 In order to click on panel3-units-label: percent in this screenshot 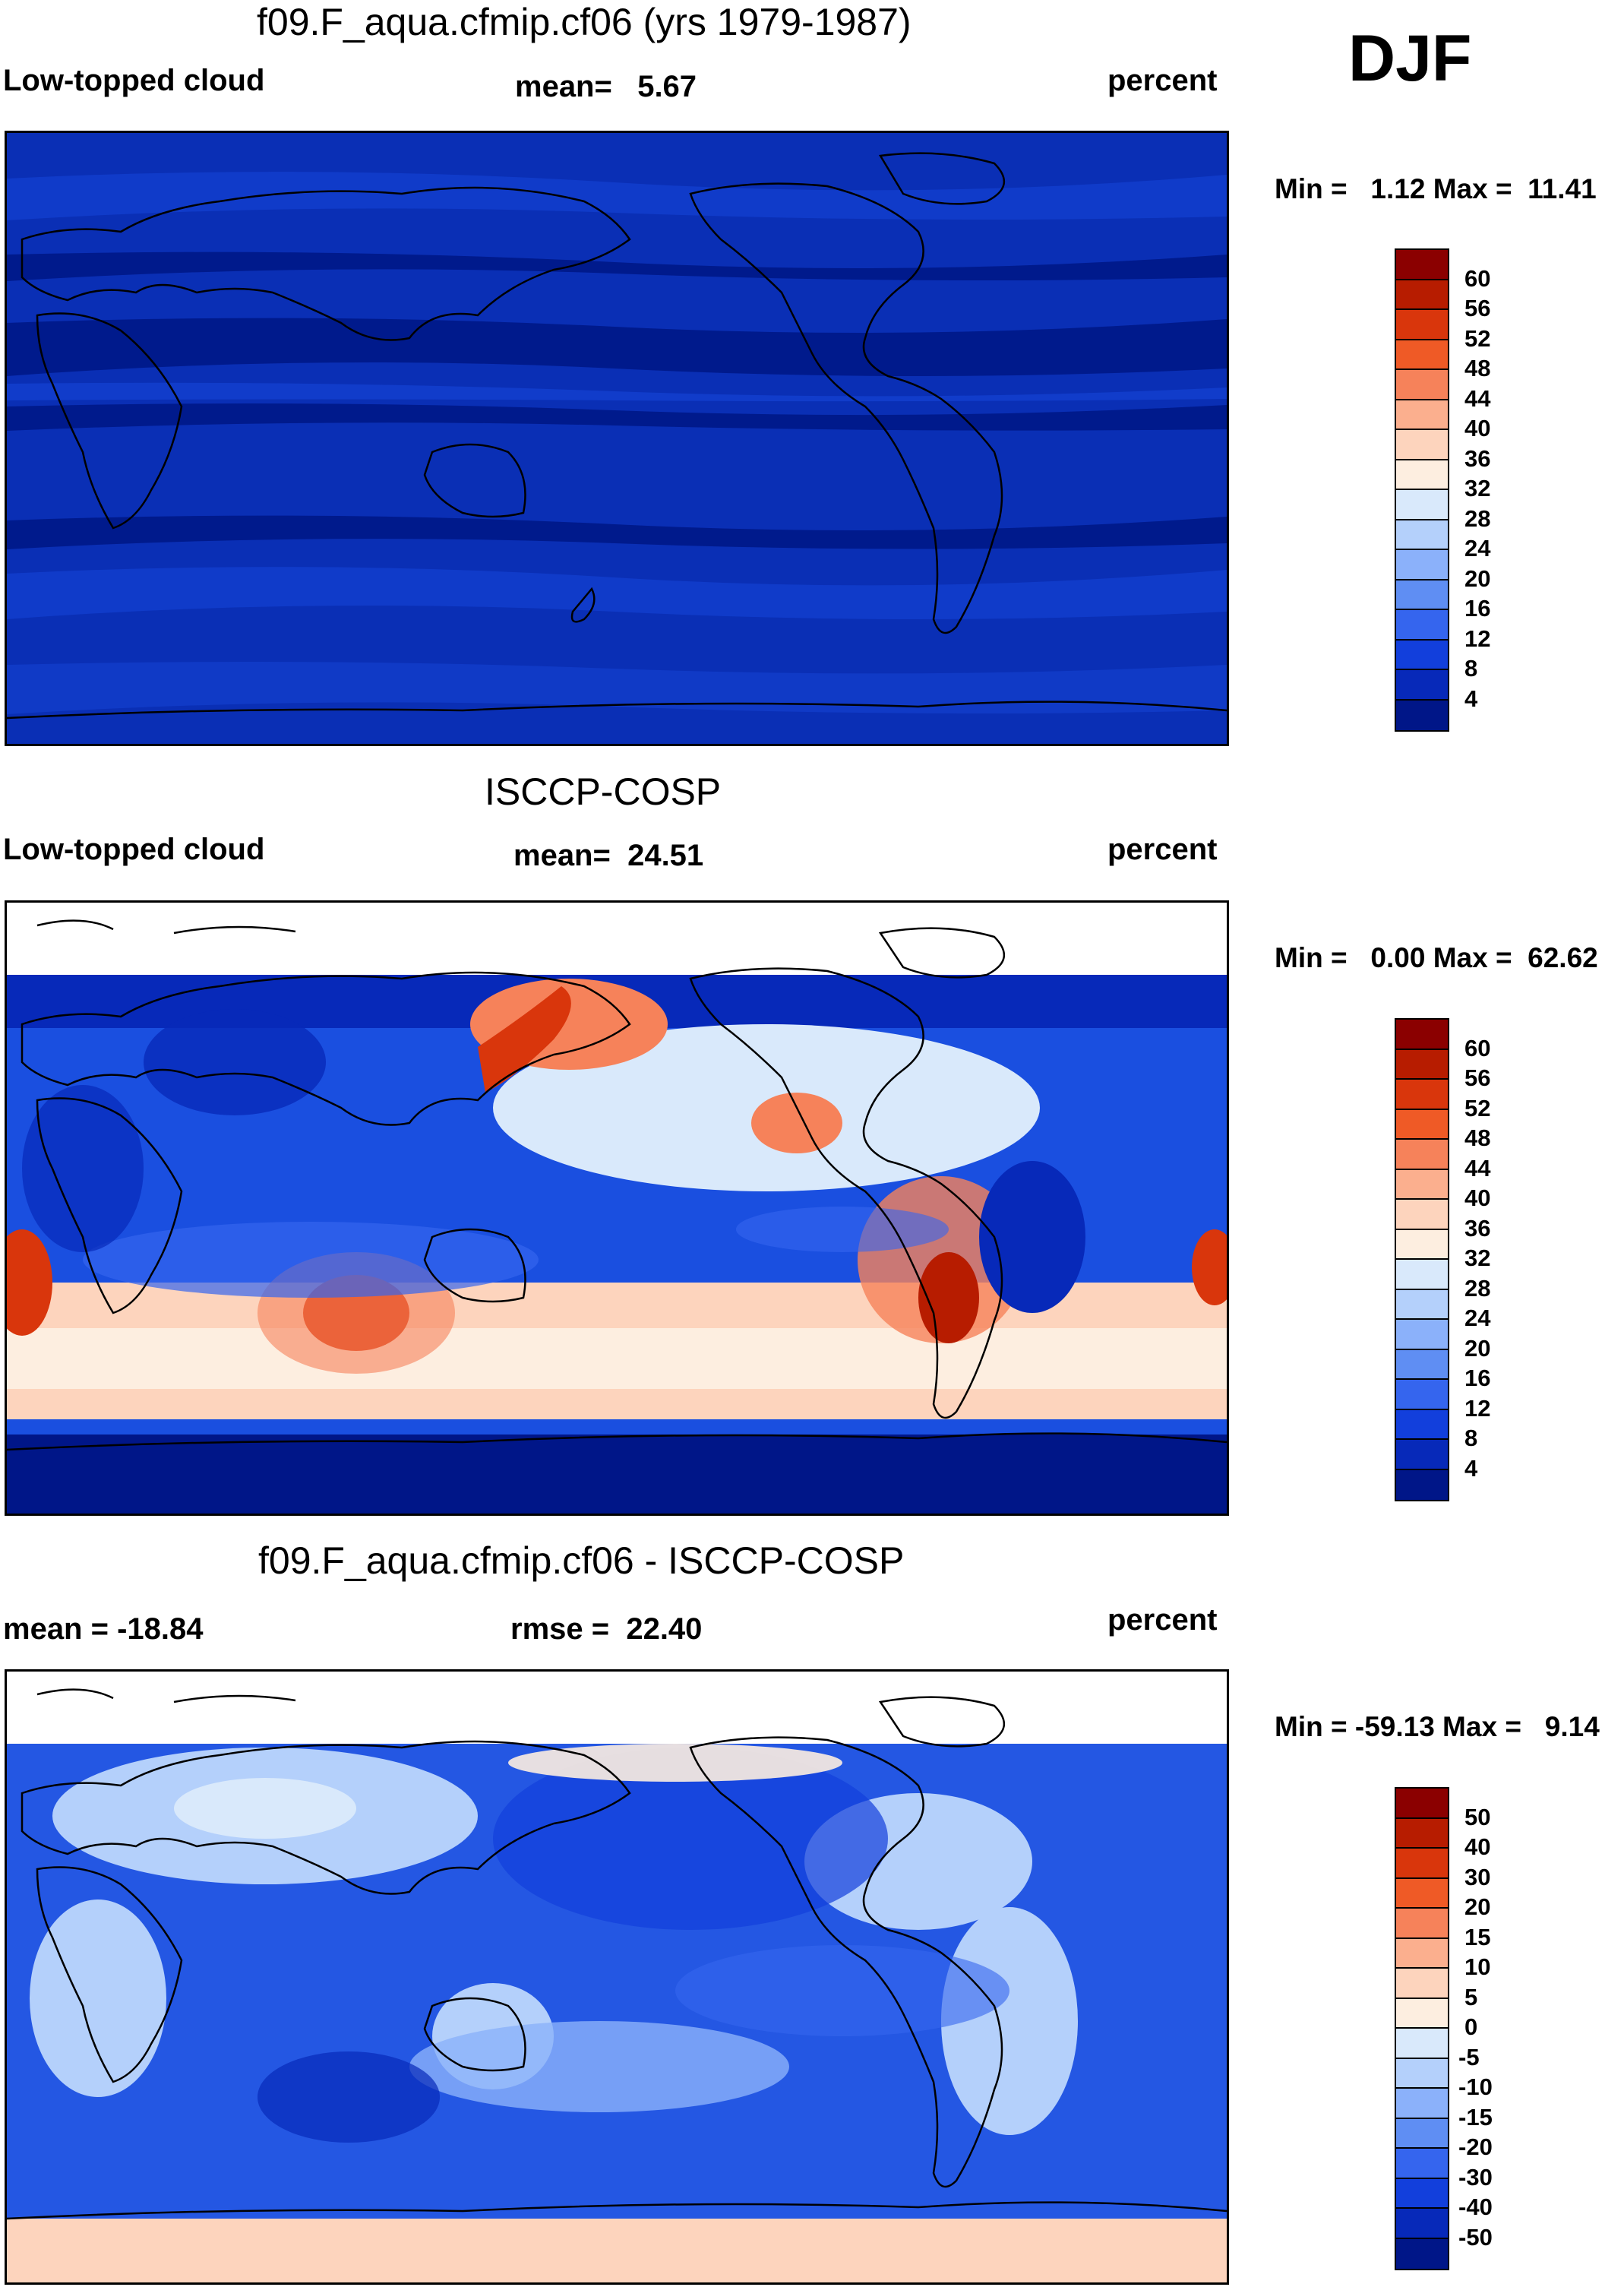, I will do `click(1163, 1620)`.